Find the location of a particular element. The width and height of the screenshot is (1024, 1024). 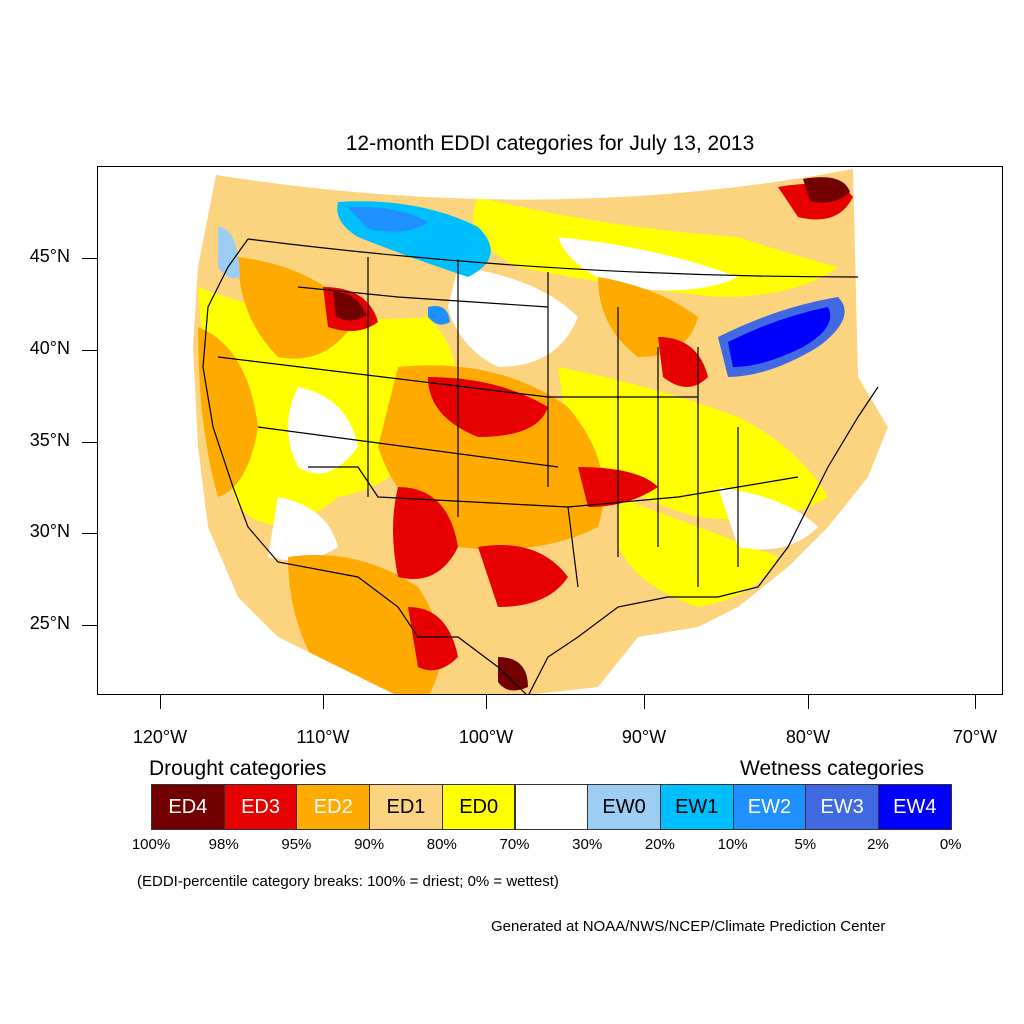

legend-percentile-label: 95% is located at coordinates (296, 844).